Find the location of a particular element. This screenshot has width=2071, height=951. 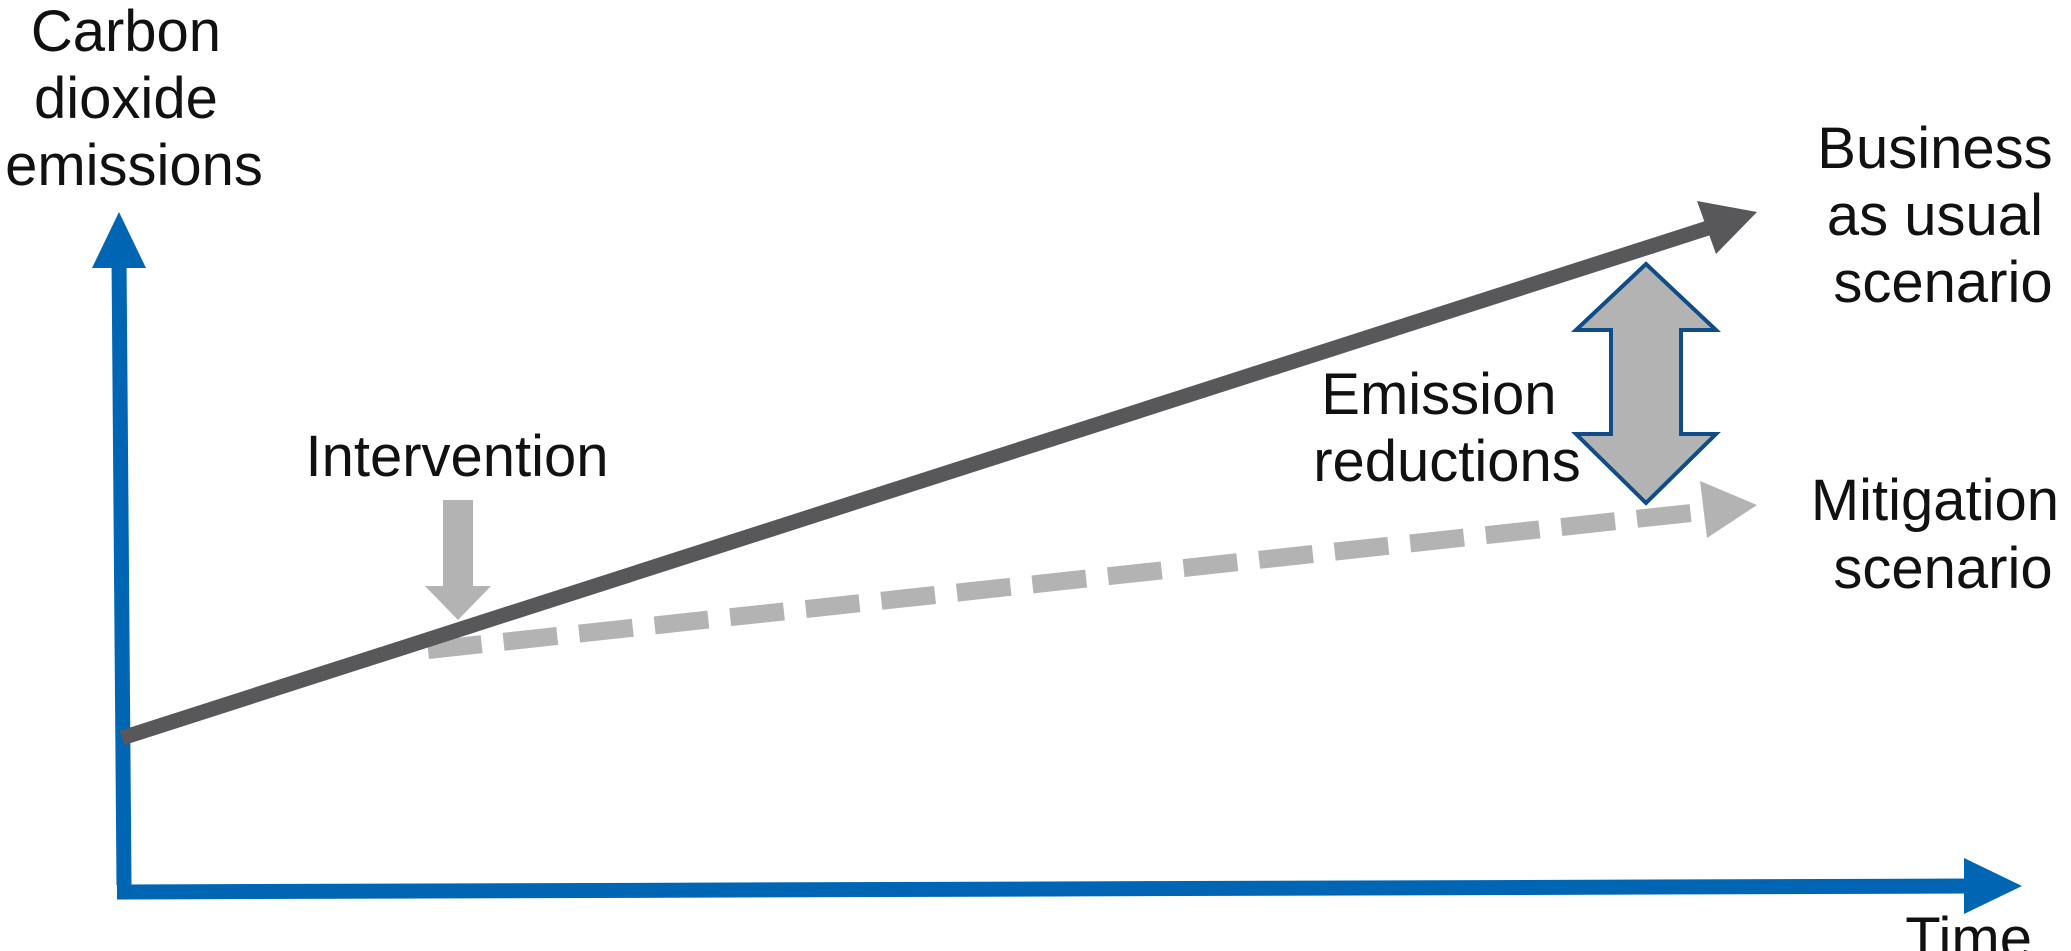

mitigation-arrowhead is located at coordinates (1728, 509).